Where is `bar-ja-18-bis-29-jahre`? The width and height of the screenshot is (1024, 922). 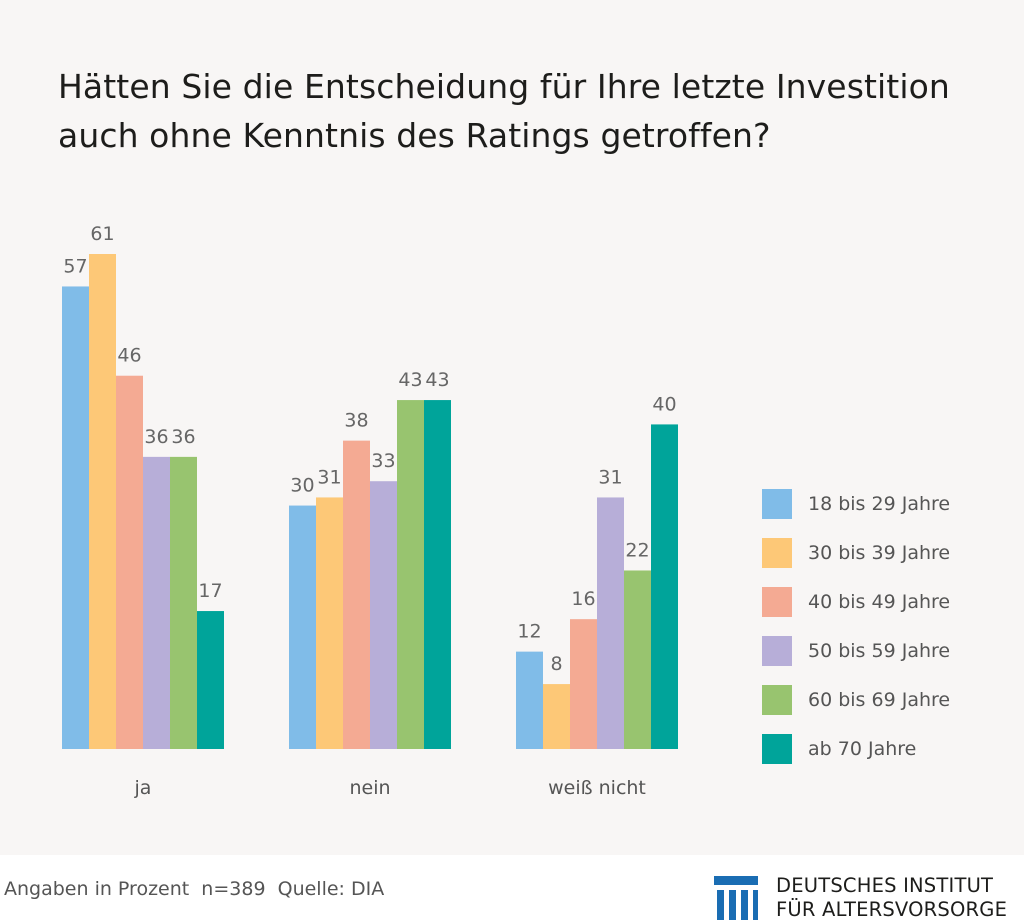 bar-ja-18-bis-29-jahre is located at coordinates (75, 517).